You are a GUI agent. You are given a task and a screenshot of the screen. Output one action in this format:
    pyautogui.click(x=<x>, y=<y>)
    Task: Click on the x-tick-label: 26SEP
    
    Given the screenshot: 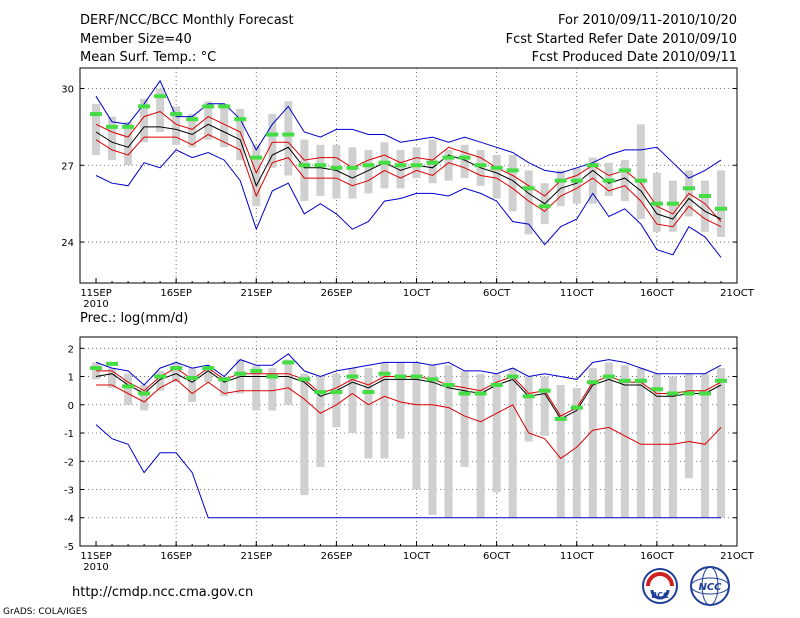 What is the action you would take?
    pyautogui.click(x=336, y=293)
    